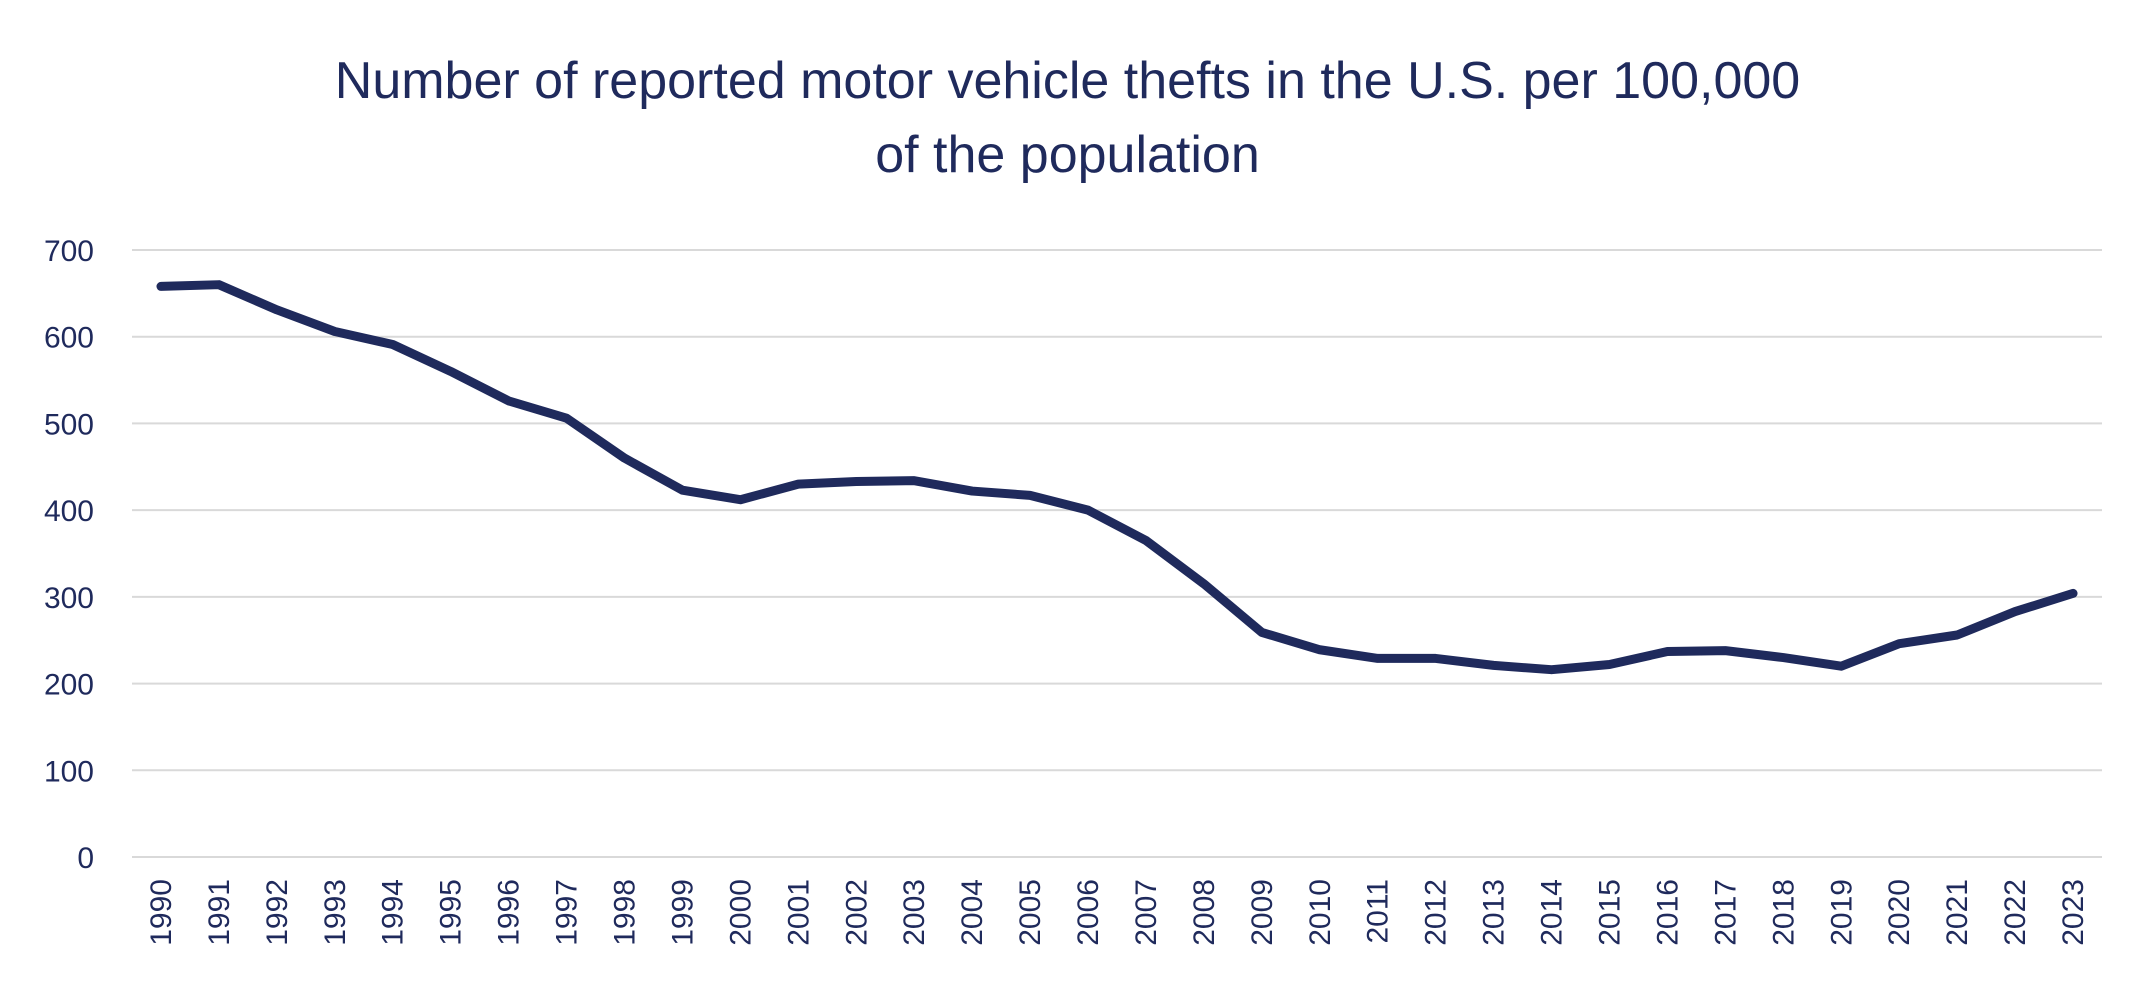 This screenshot has height=990, width=2135. I want to click on y-tick-label: 400, so click(69, 511).